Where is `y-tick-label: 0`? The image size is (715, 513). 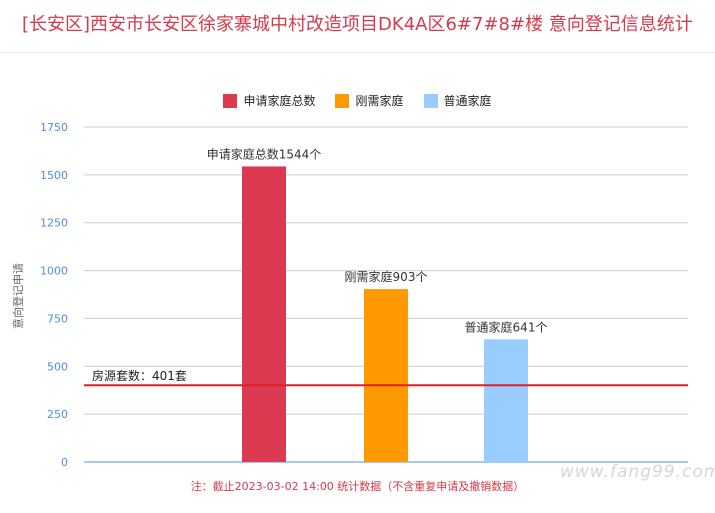 y-tick-label: 0 is located at coordinates (64, 462).